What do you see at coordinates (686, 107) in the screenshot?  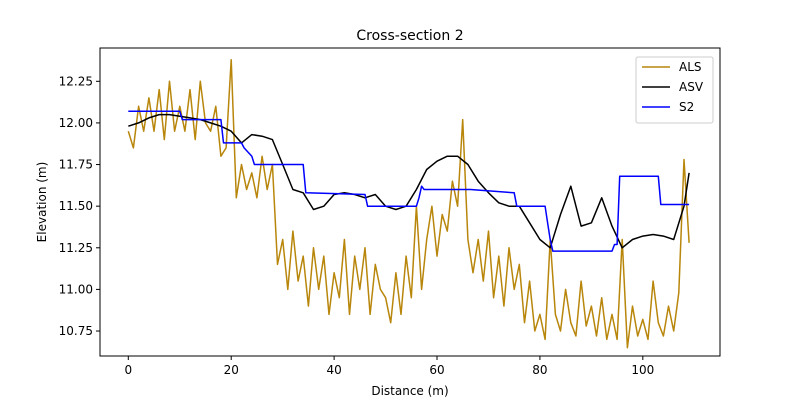 I see `legend-label-s2: S2` at bounding box center [686, 107].